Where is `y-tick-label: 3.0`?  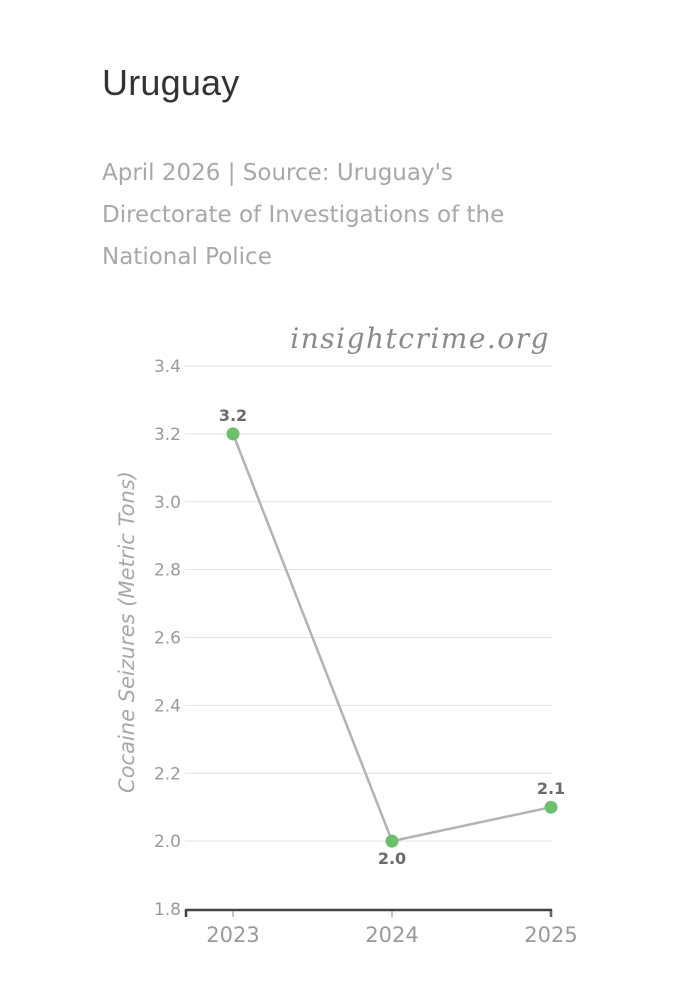 y-tick-label: 3.0 is located at coordinates (167, 503).